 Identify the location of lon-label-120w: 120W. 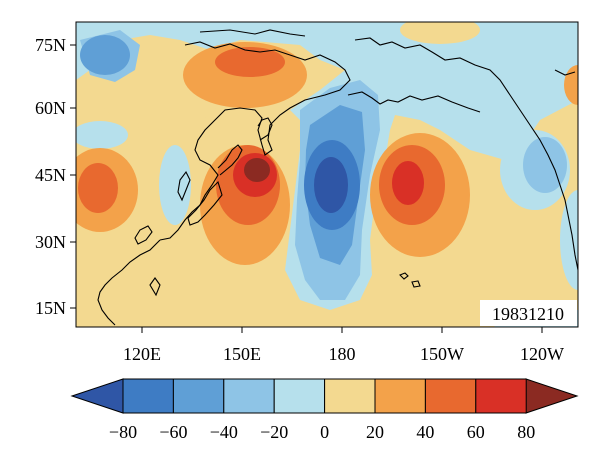
(542, 354).